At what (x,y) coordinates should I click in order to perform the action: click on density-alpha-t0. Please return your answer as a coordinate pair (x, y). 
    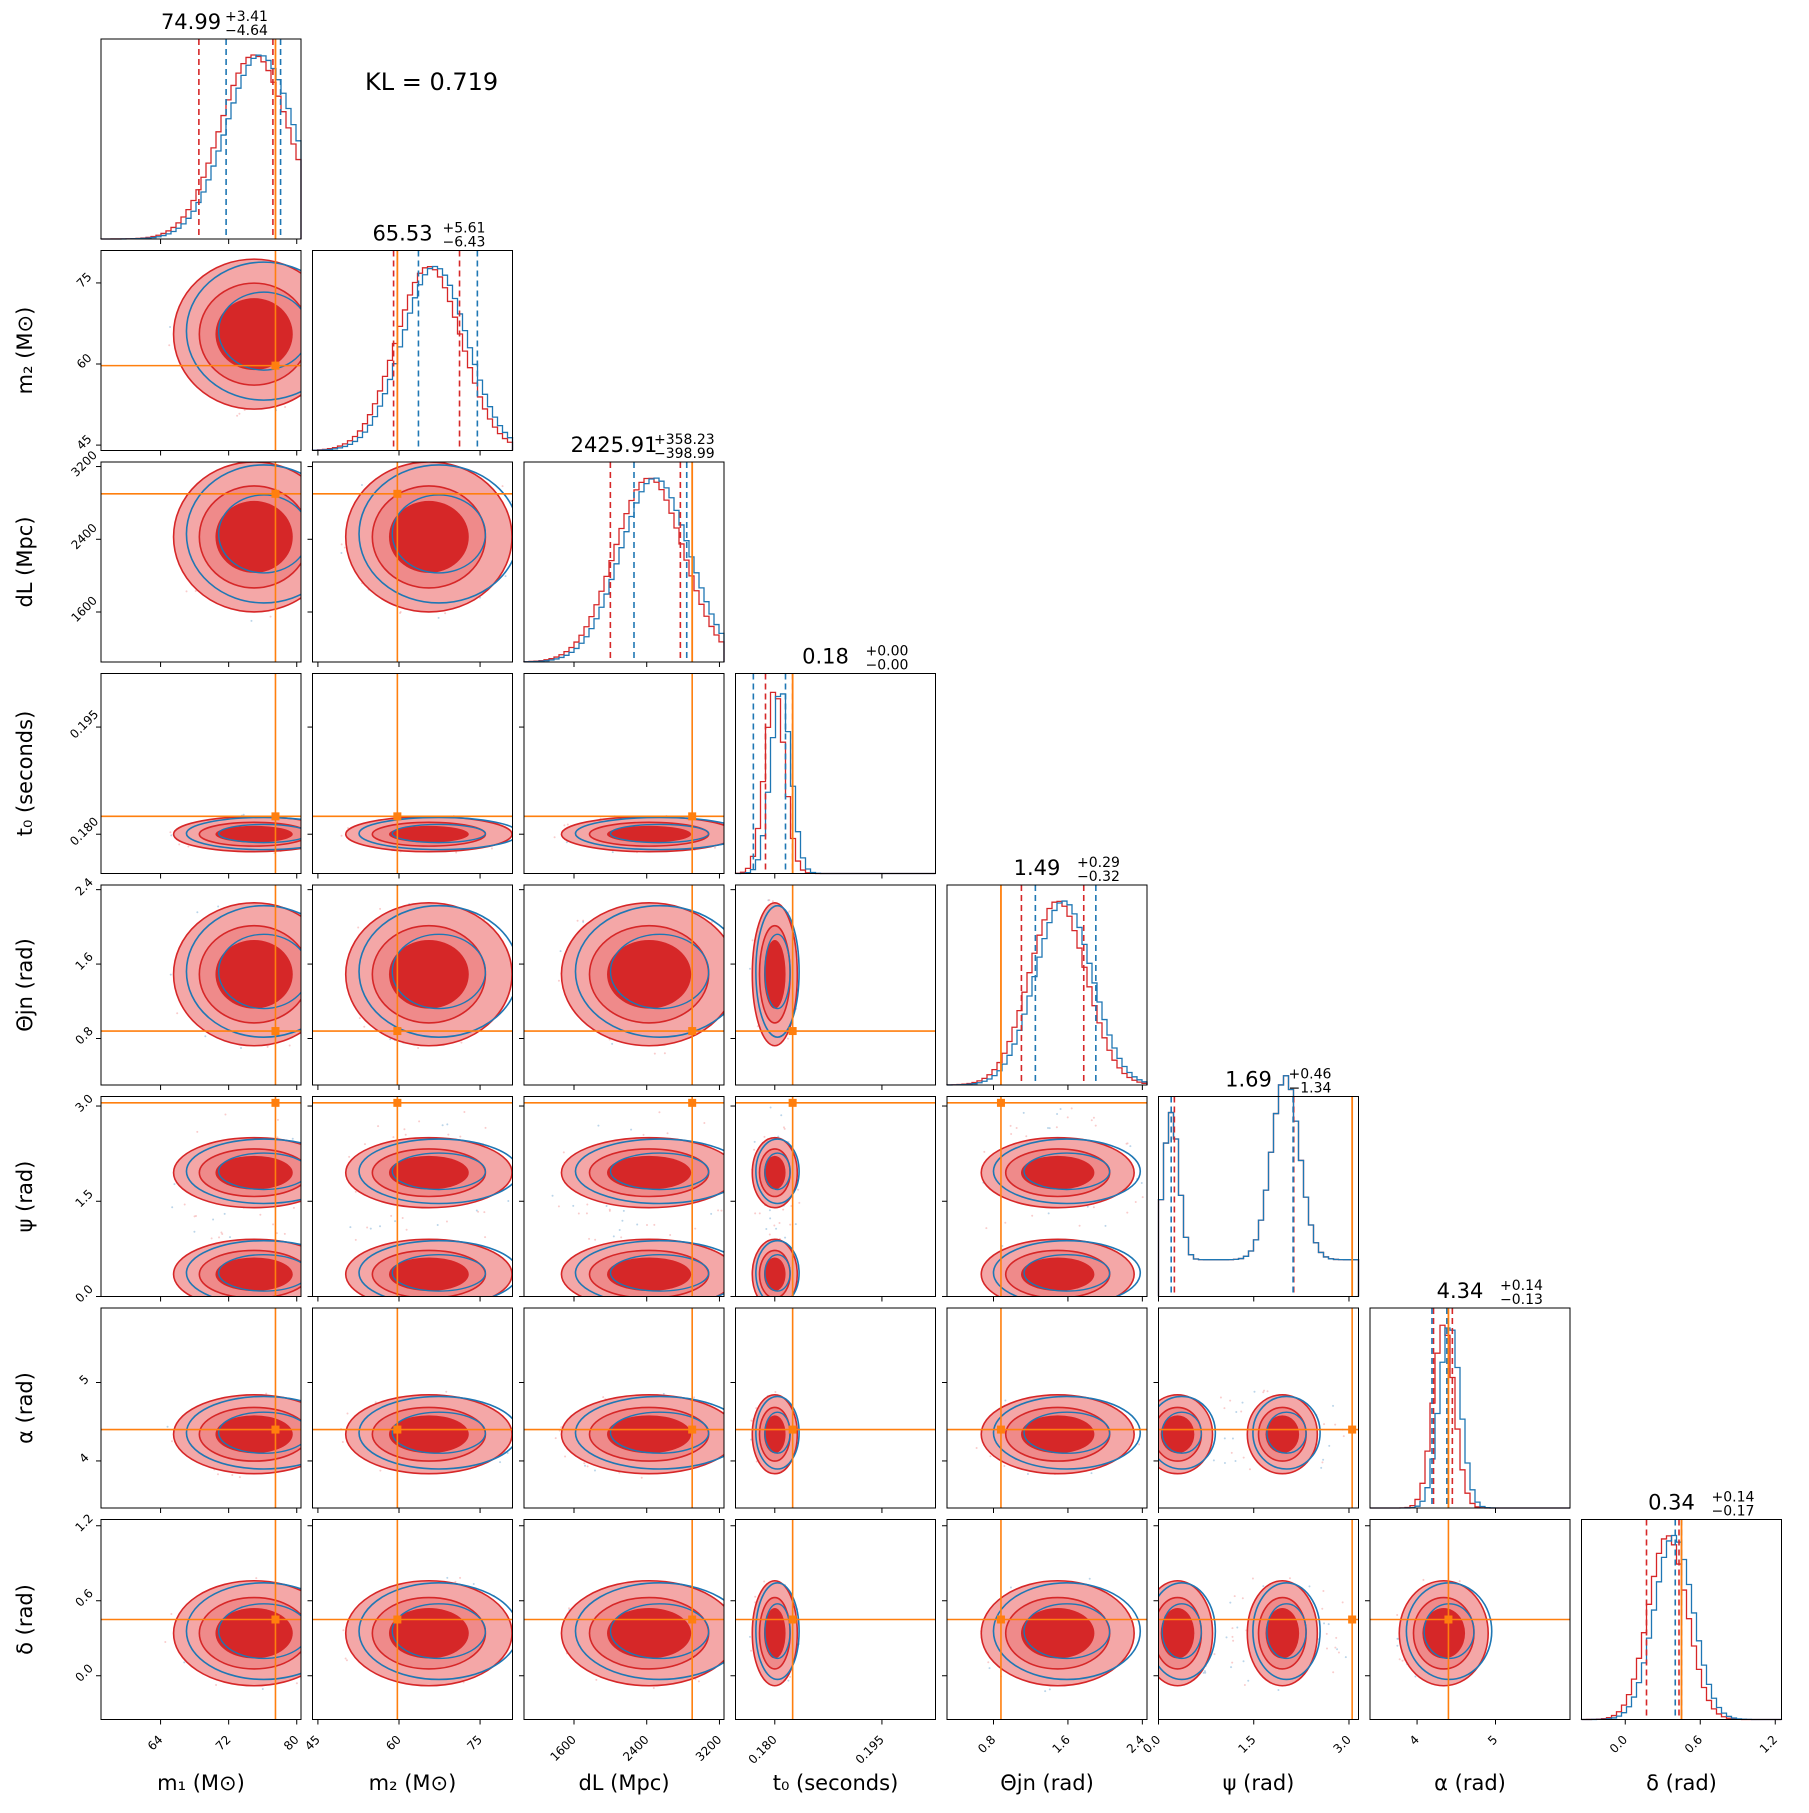
    Looking at the image, I should click on (835, 1408).